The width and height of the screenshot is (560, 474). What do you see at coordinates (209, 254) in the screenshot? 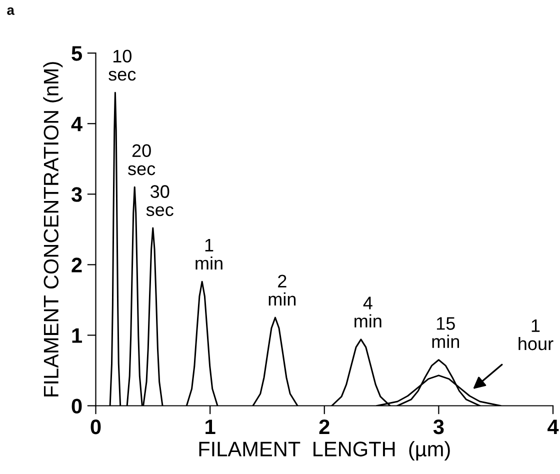
I see `series-label: 1 min` at bounding box center [209, 254].